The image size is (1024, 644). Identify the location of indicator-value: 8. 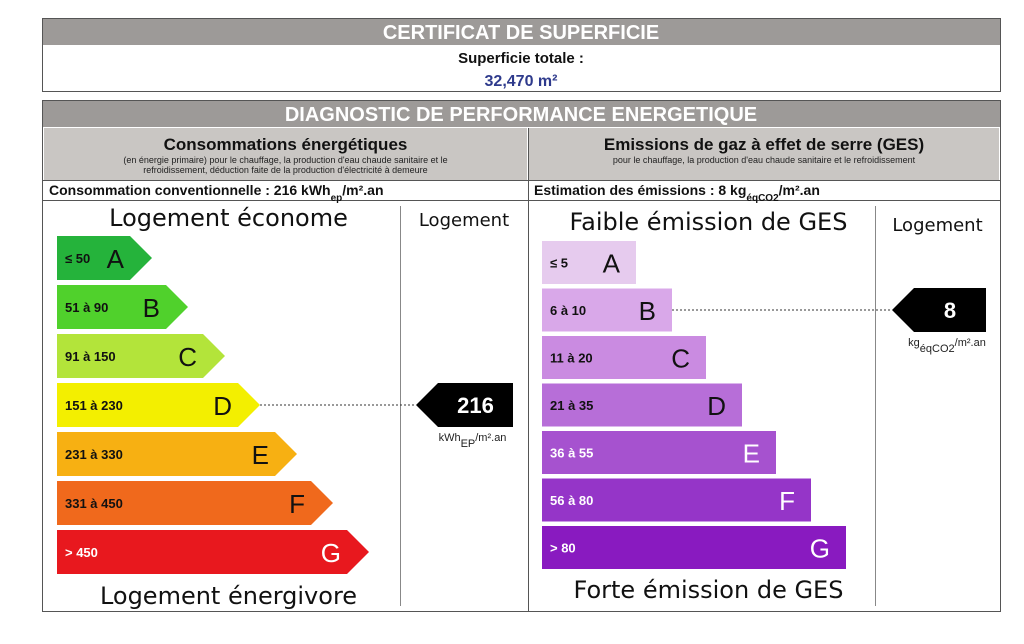
(950, 310).